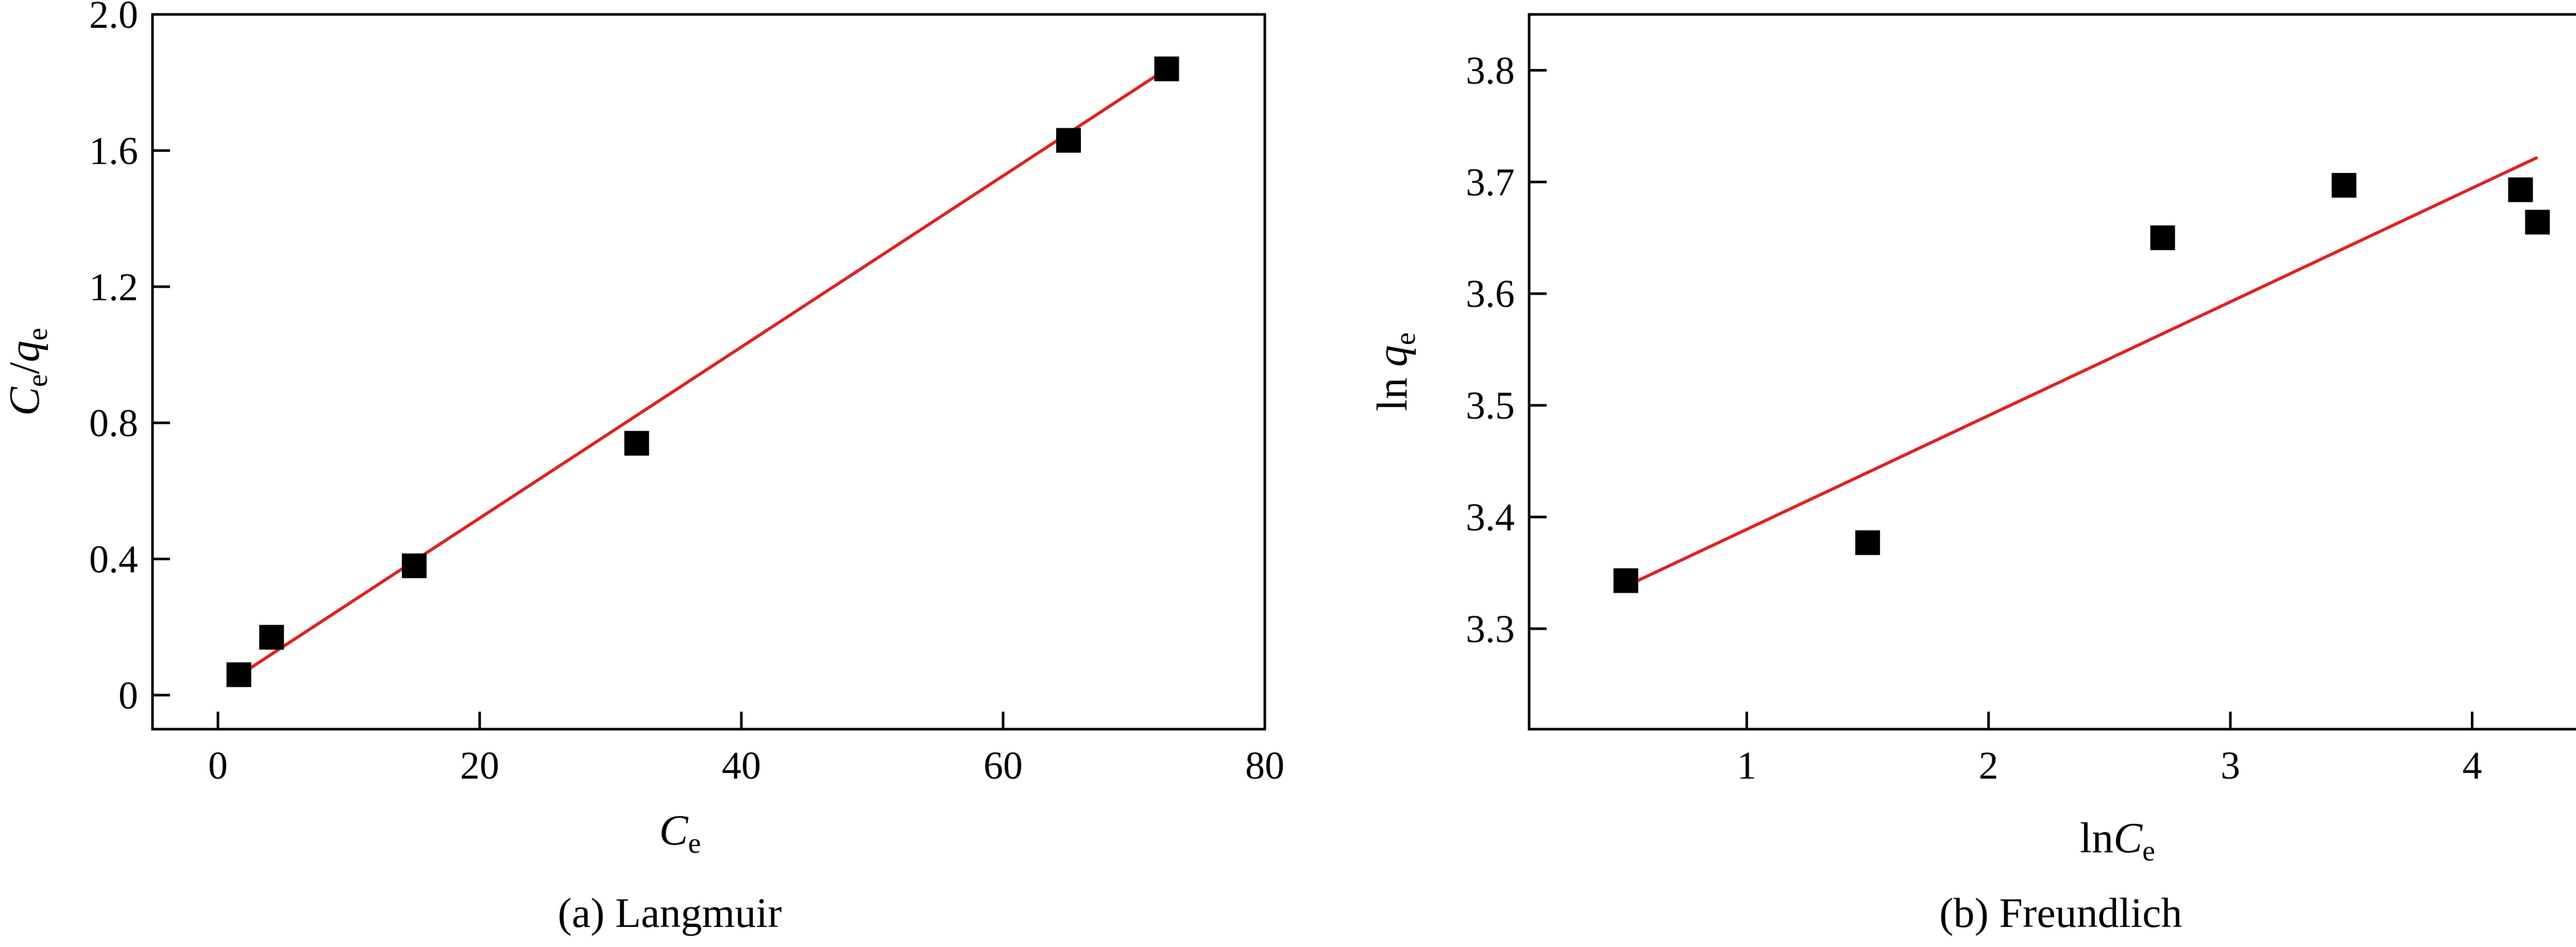 The image size is (2576, 947). What do you see at coordinates (113, 424) in the screenshot?
I see `y-tick-label: 0.8` at bounding box center [113, 424].